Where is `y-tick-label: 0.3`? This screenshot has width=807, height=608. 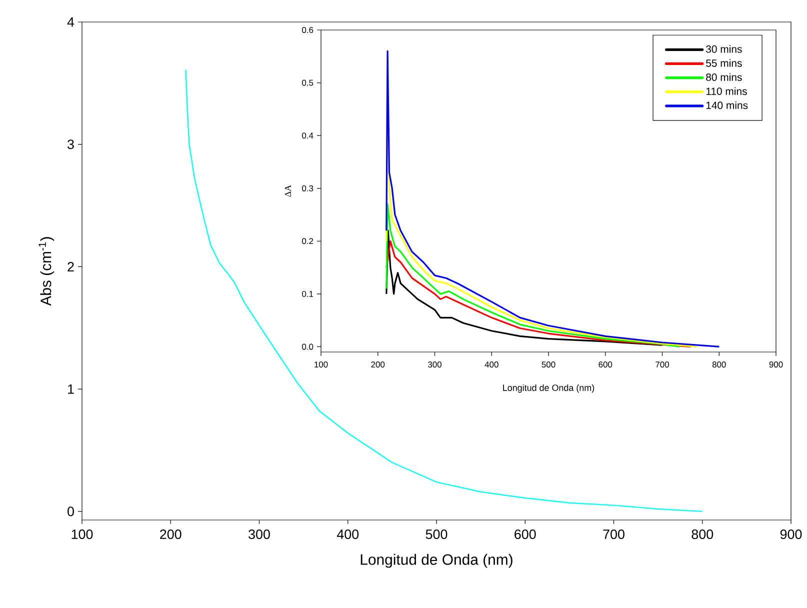
y-tick-label: 0.3 is located at coordinates (308, 188).